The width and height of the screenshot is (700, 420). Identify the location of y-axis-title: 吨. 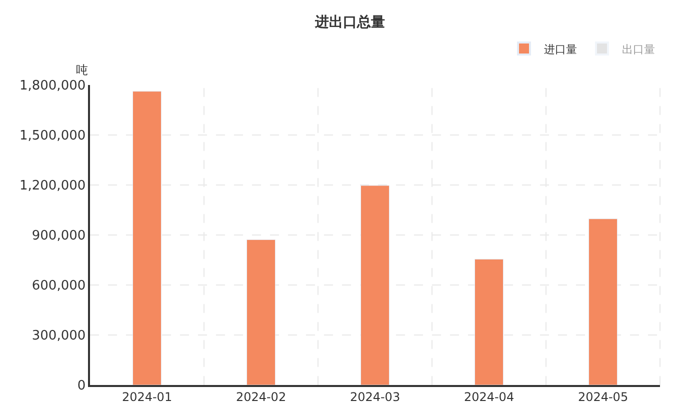
(82, 70).